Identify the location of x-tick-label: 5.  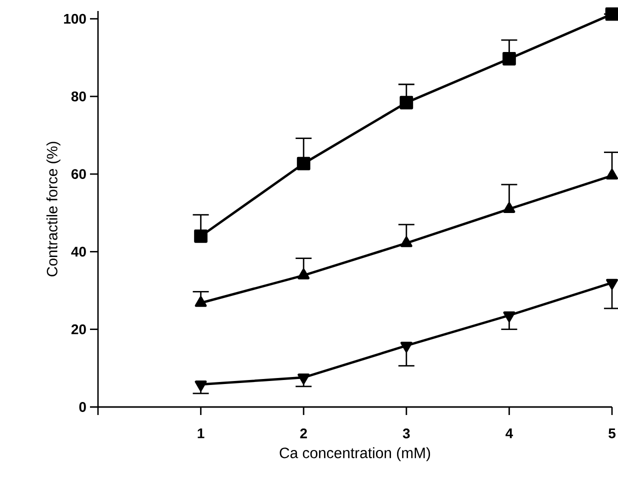
(612, 433).